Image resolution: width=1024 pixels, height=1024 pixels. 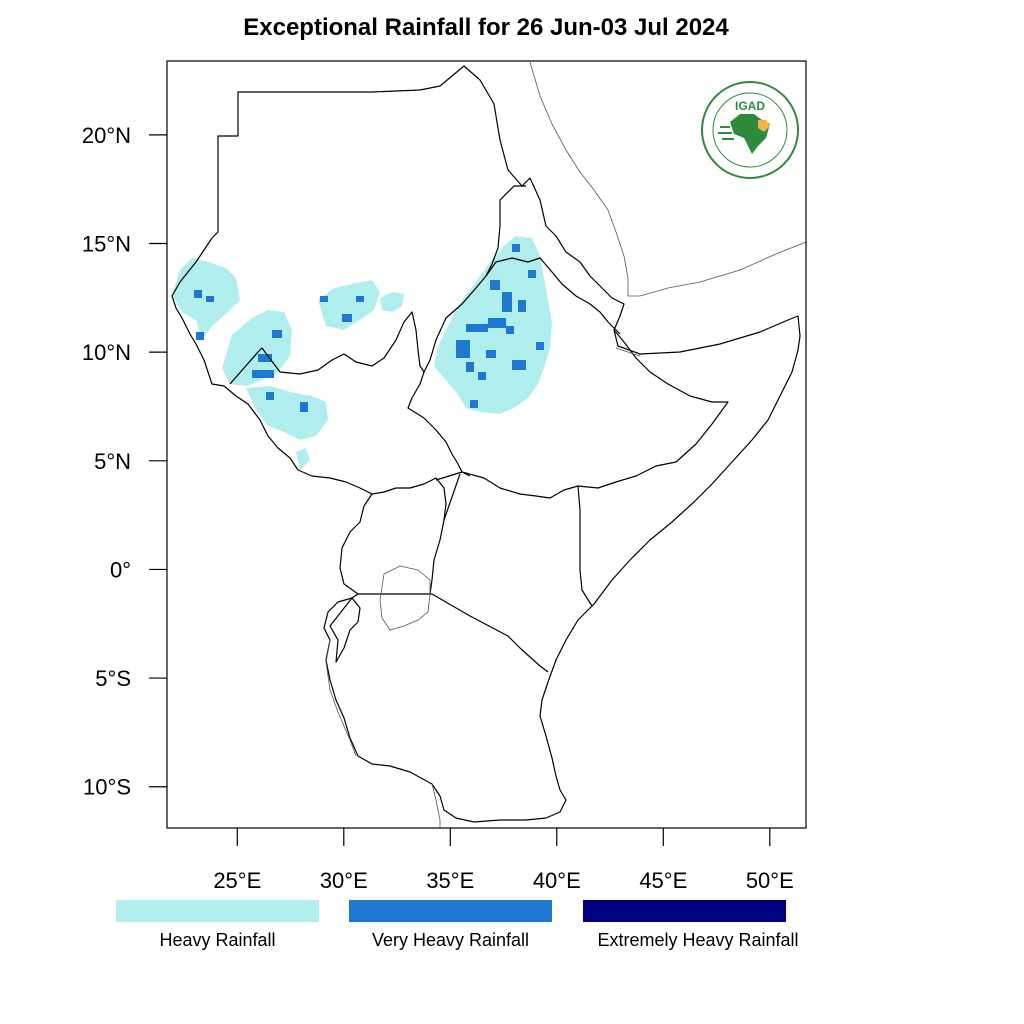 What do you see at coordinates (217, 940) in the screenshot?
I see `legend-label-heavy: Heavy Rainfall` at bounding box center [217, 940].